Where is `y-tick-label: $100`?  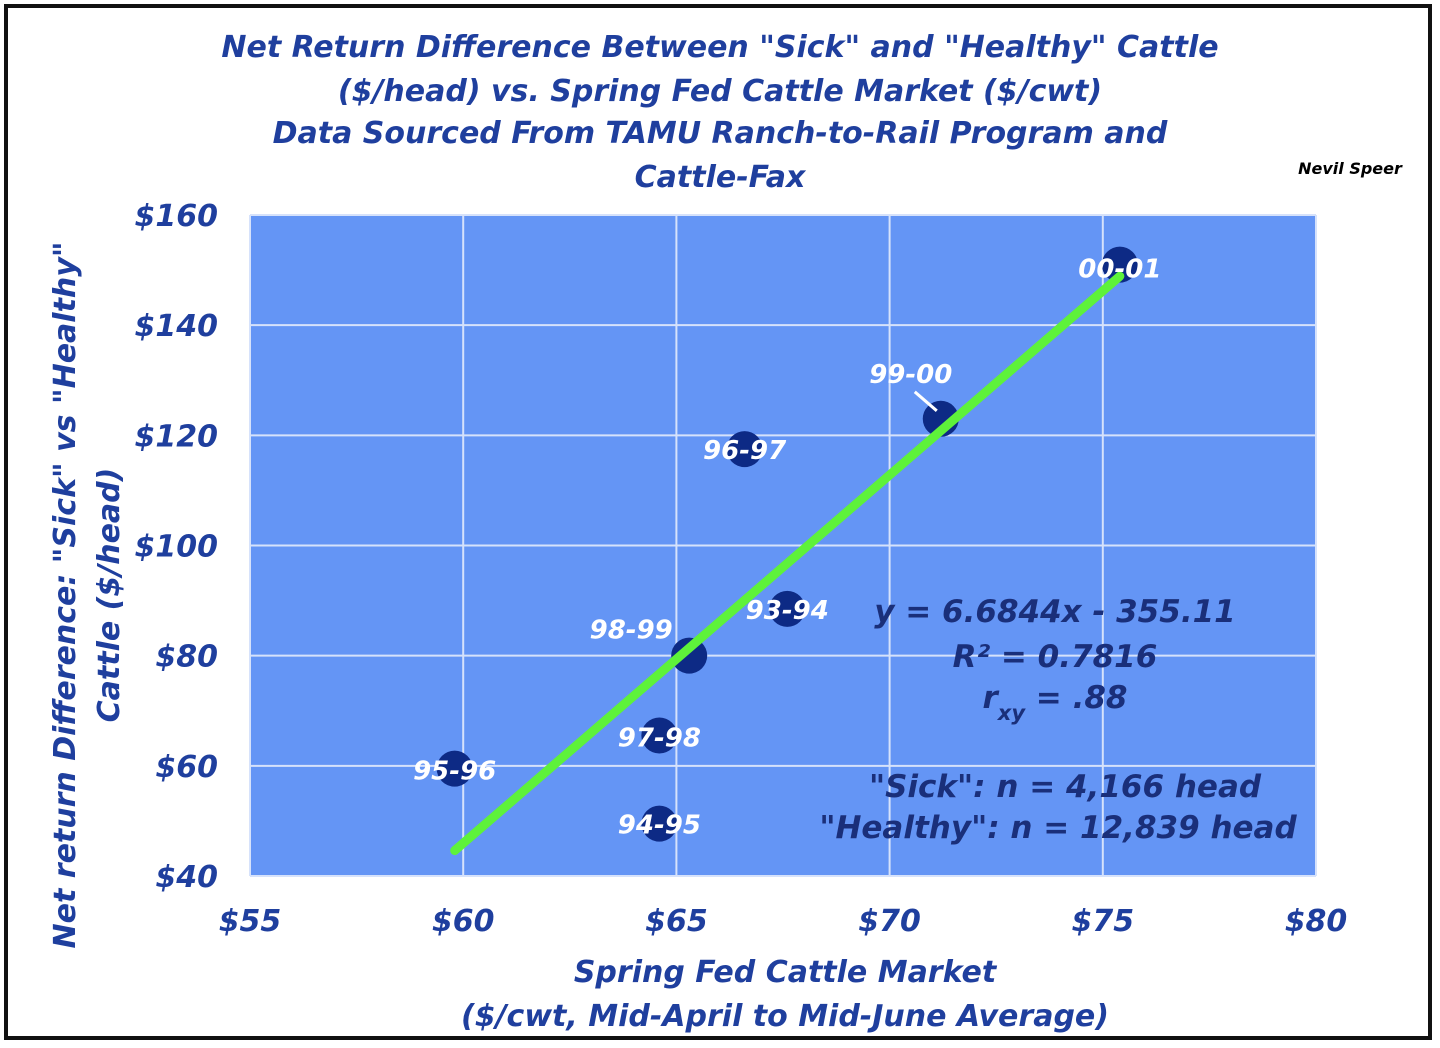 y-tick-label: $100 is located at coordinates (177, 547).